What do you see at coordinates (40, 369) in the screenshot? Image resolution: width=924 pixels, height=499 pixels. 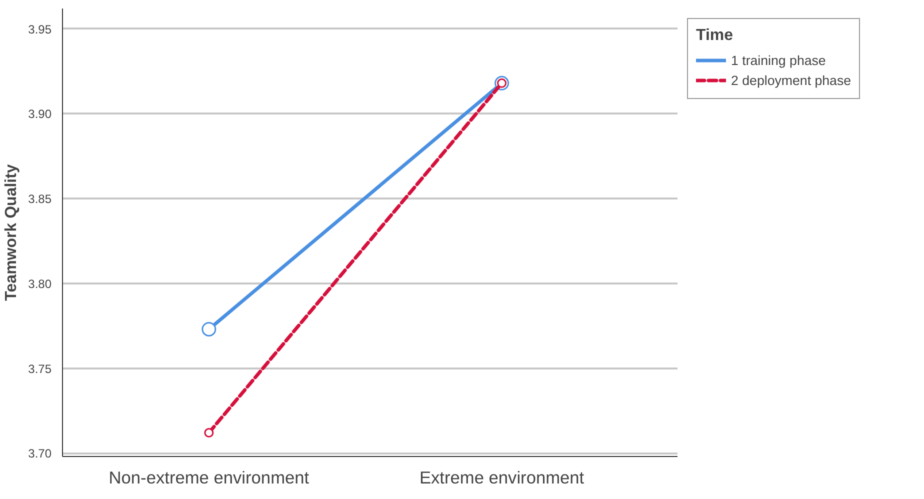 I see `y-tick-label: 3.75` at bounding box center [40, 369].